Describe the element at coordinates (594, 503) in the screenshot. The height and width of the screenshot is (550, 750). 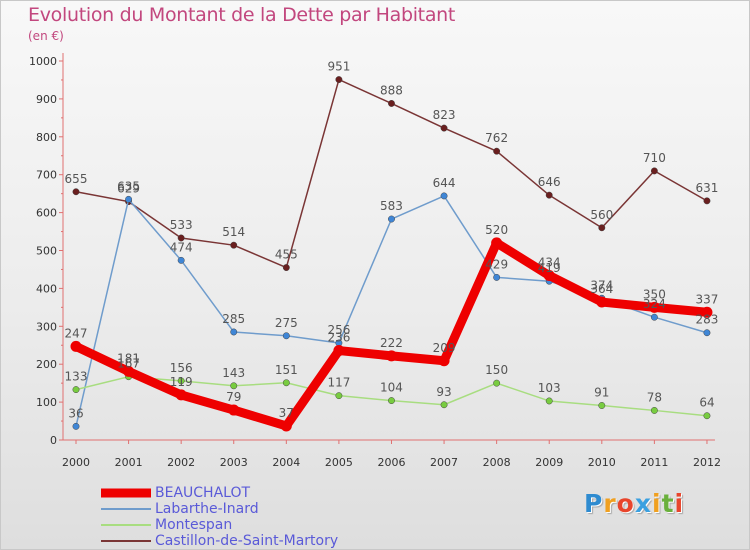
I see `logo-letter: P` at that location.